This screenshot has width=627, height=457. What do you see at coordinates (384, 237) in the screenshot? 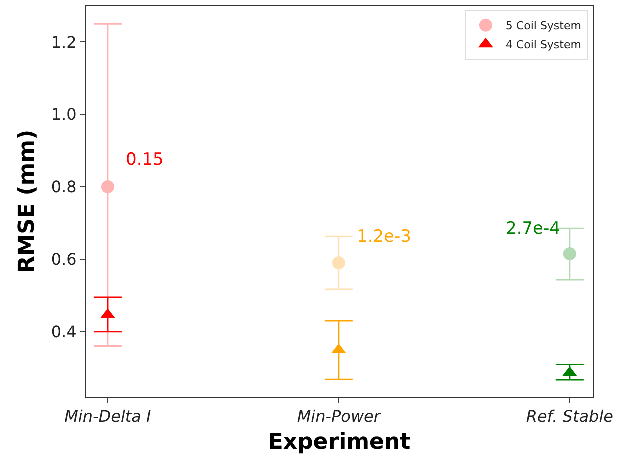
I see `annotation: 1.2e-3` at bounding box center [384, 237].